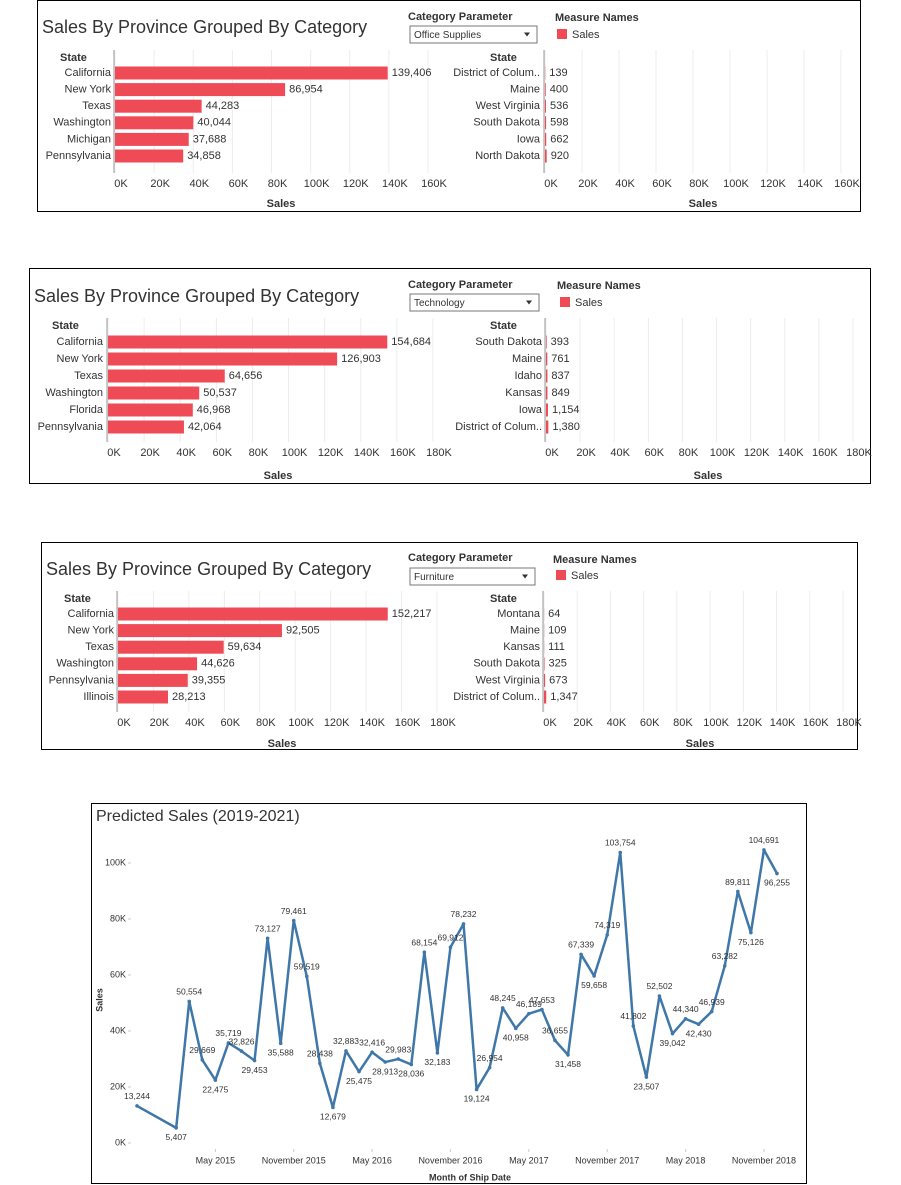 Image resolution: width=901 pixels, height=1185 pixels. What do you see at coordinates (439, 303) in the screenshot?
I see `parameter-value: Technology` at bounding box center [439, 303].